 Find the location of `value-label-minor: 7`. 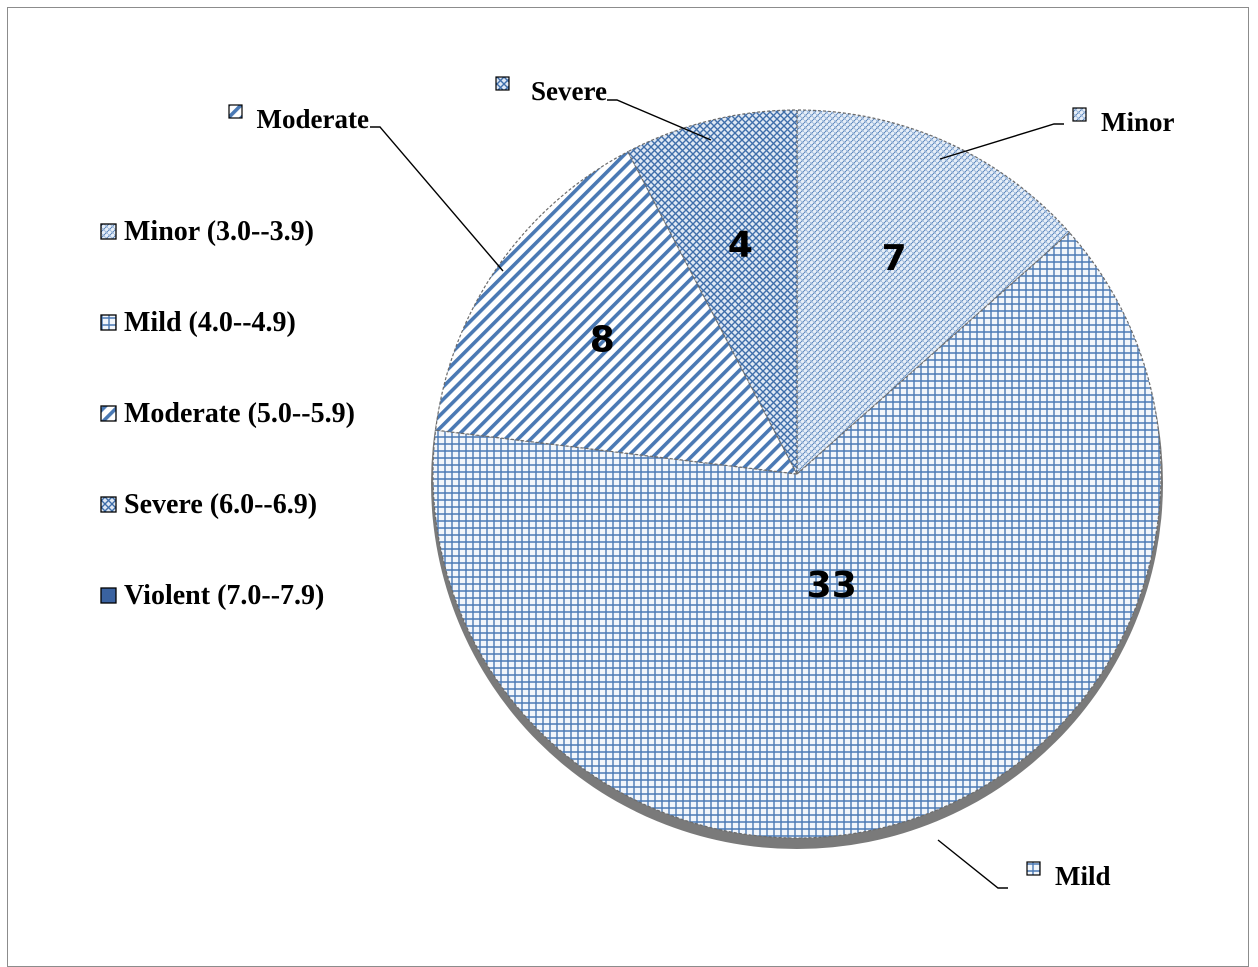

value-label-minor: 7 is located at coordinates (894, 258).